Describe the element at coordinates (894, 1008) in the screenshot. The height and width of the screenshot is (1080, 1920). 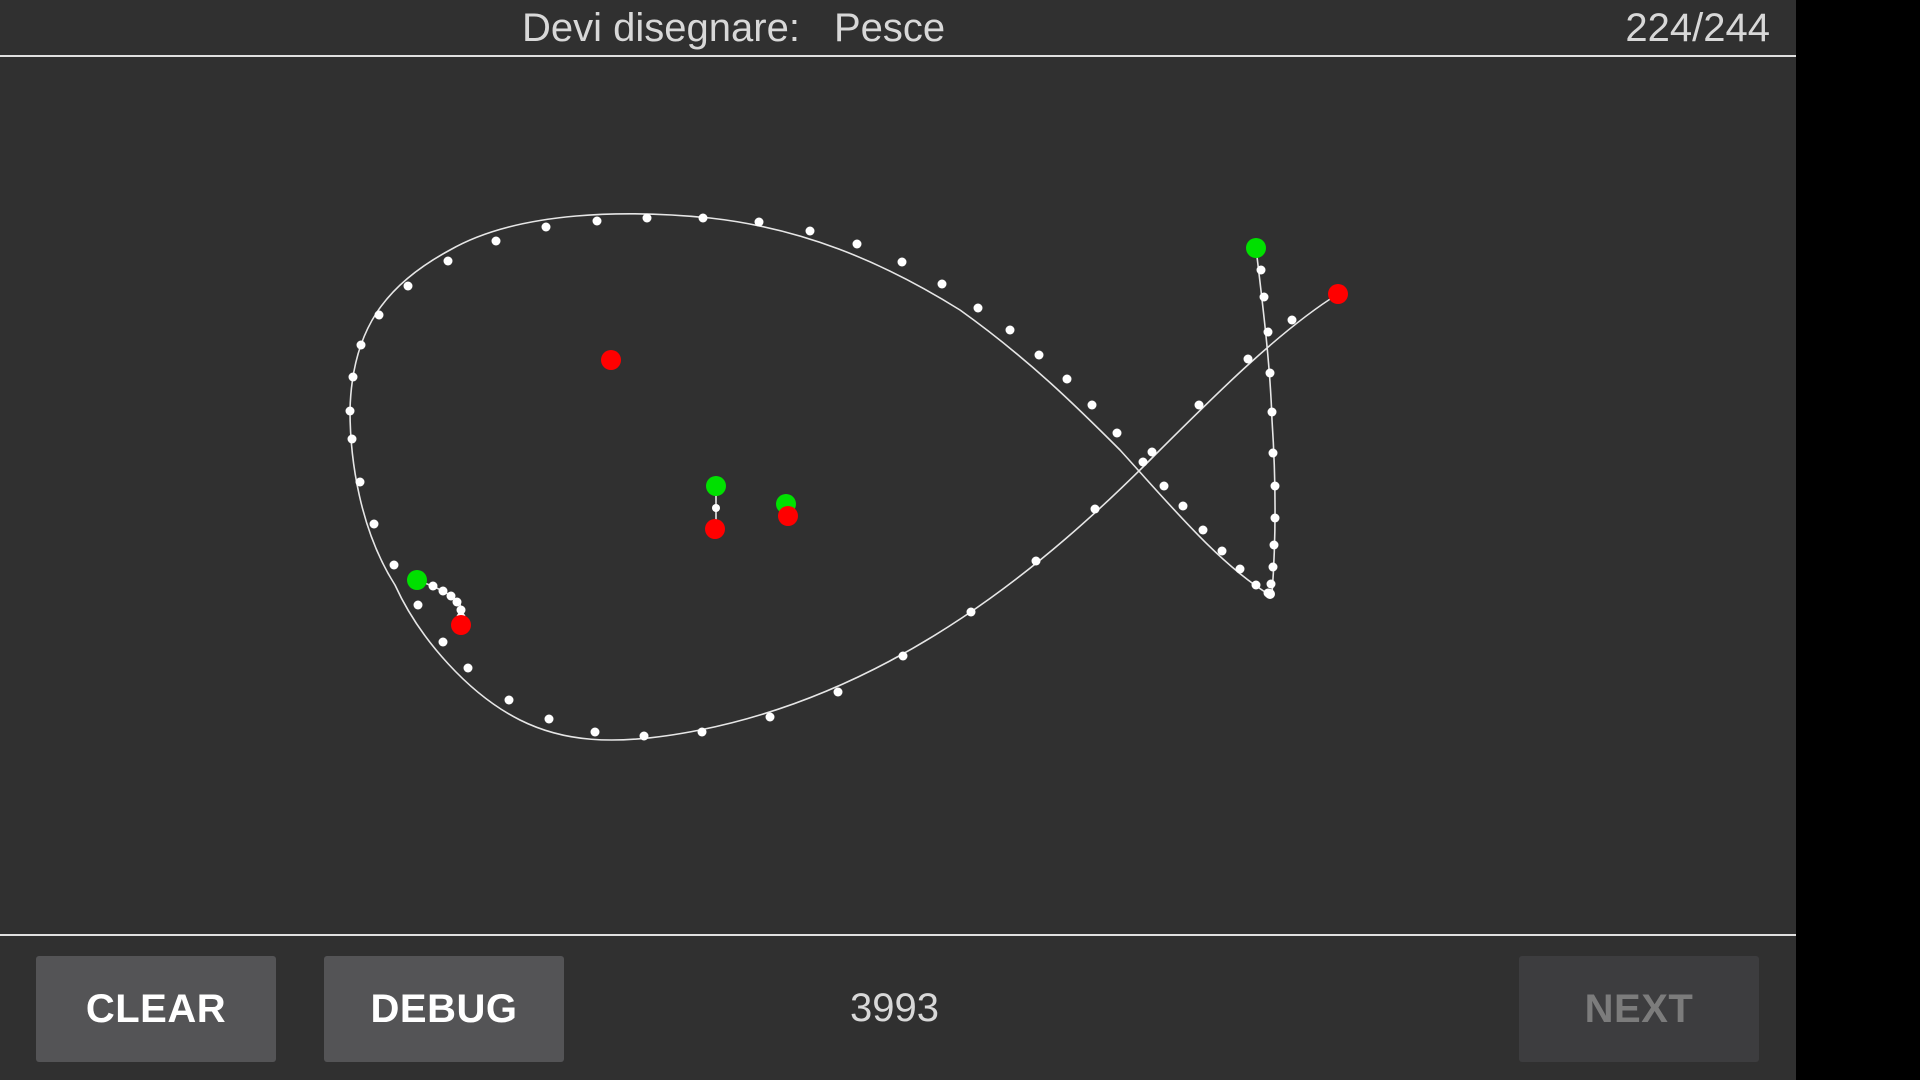
I see `score-value: 3993` at that location.